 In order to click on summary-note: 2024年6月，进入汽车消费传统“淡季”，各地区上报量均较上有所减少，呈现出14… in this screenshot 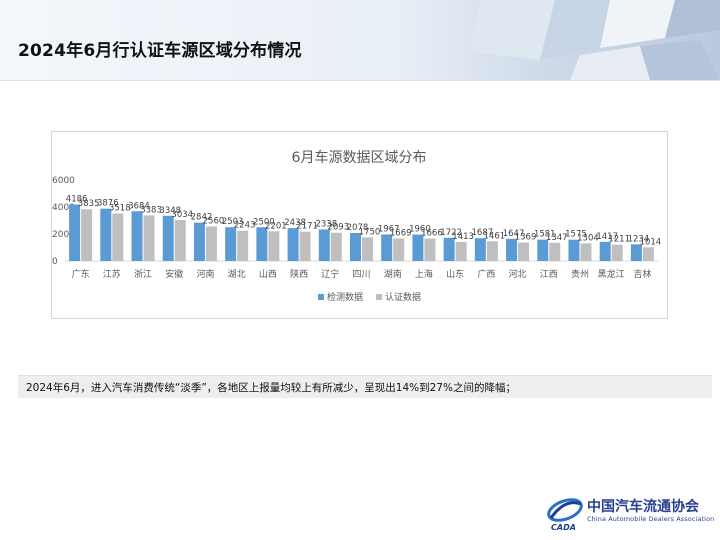, I will do `click(365, 386)`.